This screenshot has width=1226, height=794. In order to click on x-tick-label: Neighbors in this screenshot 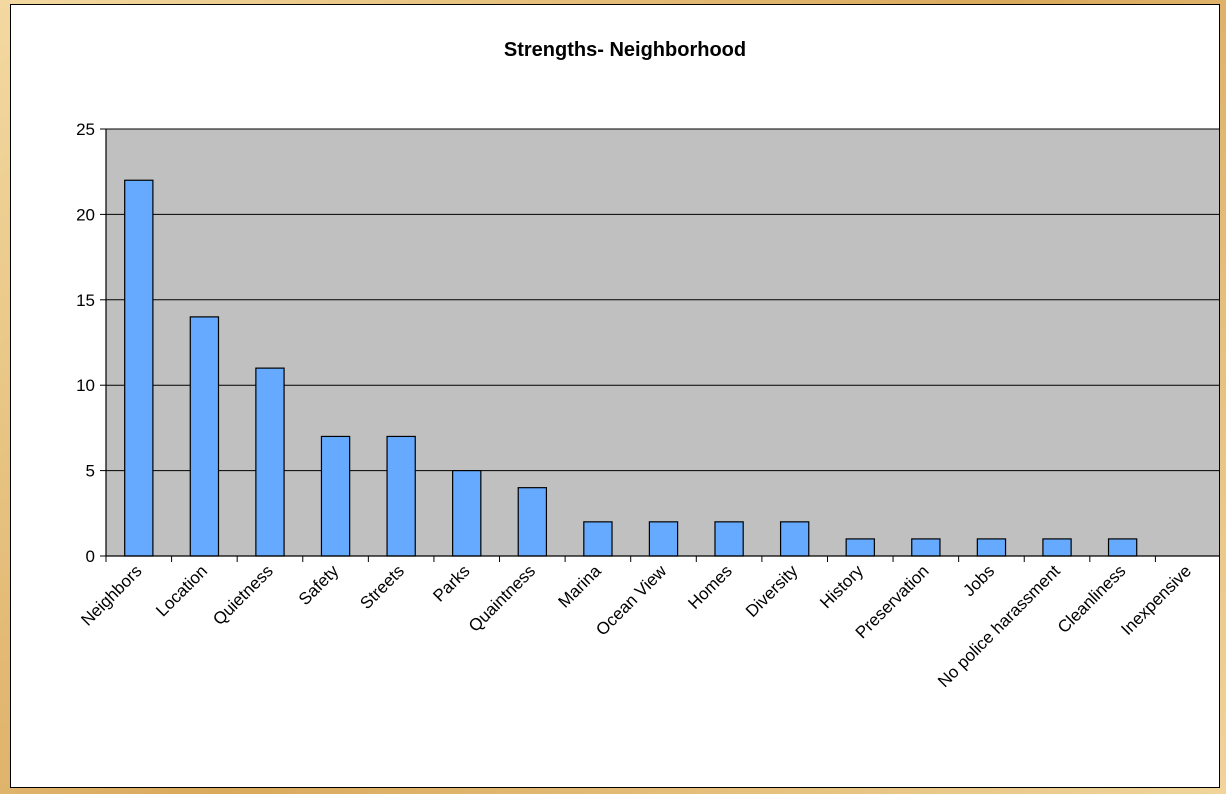, I will do `click(111, 595)`.